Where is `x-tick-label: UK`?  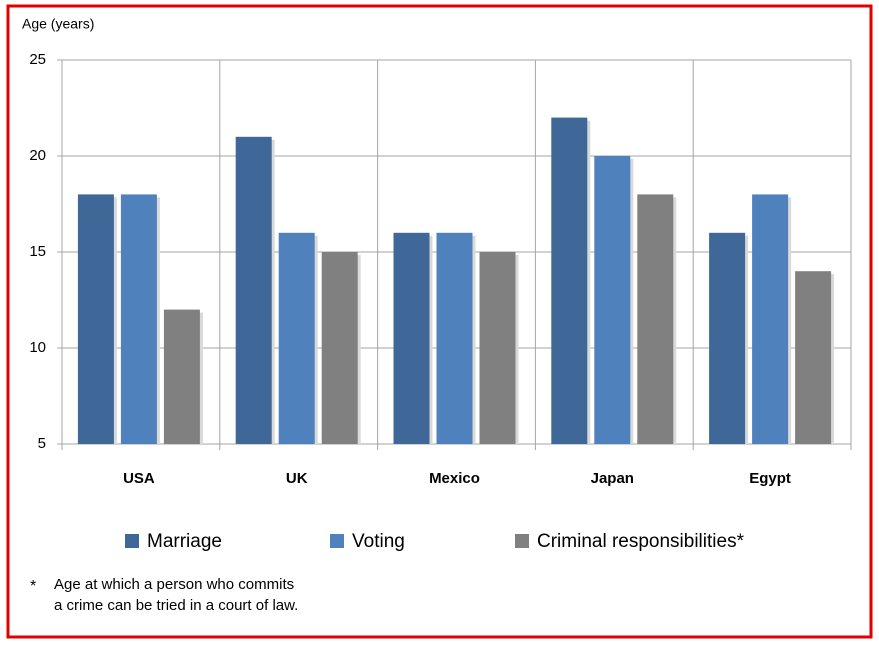
x-tick-label: UK is located at coordinates (297, 478).